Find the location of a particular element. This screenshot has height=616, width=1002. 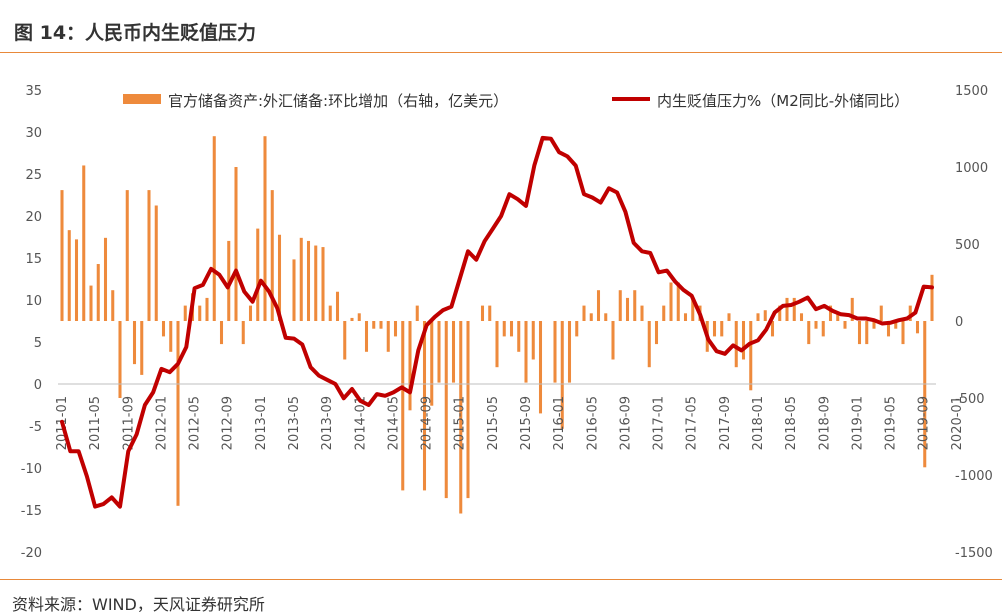

x-tick-label: 2011-09 is located at coordinates (128, 423).